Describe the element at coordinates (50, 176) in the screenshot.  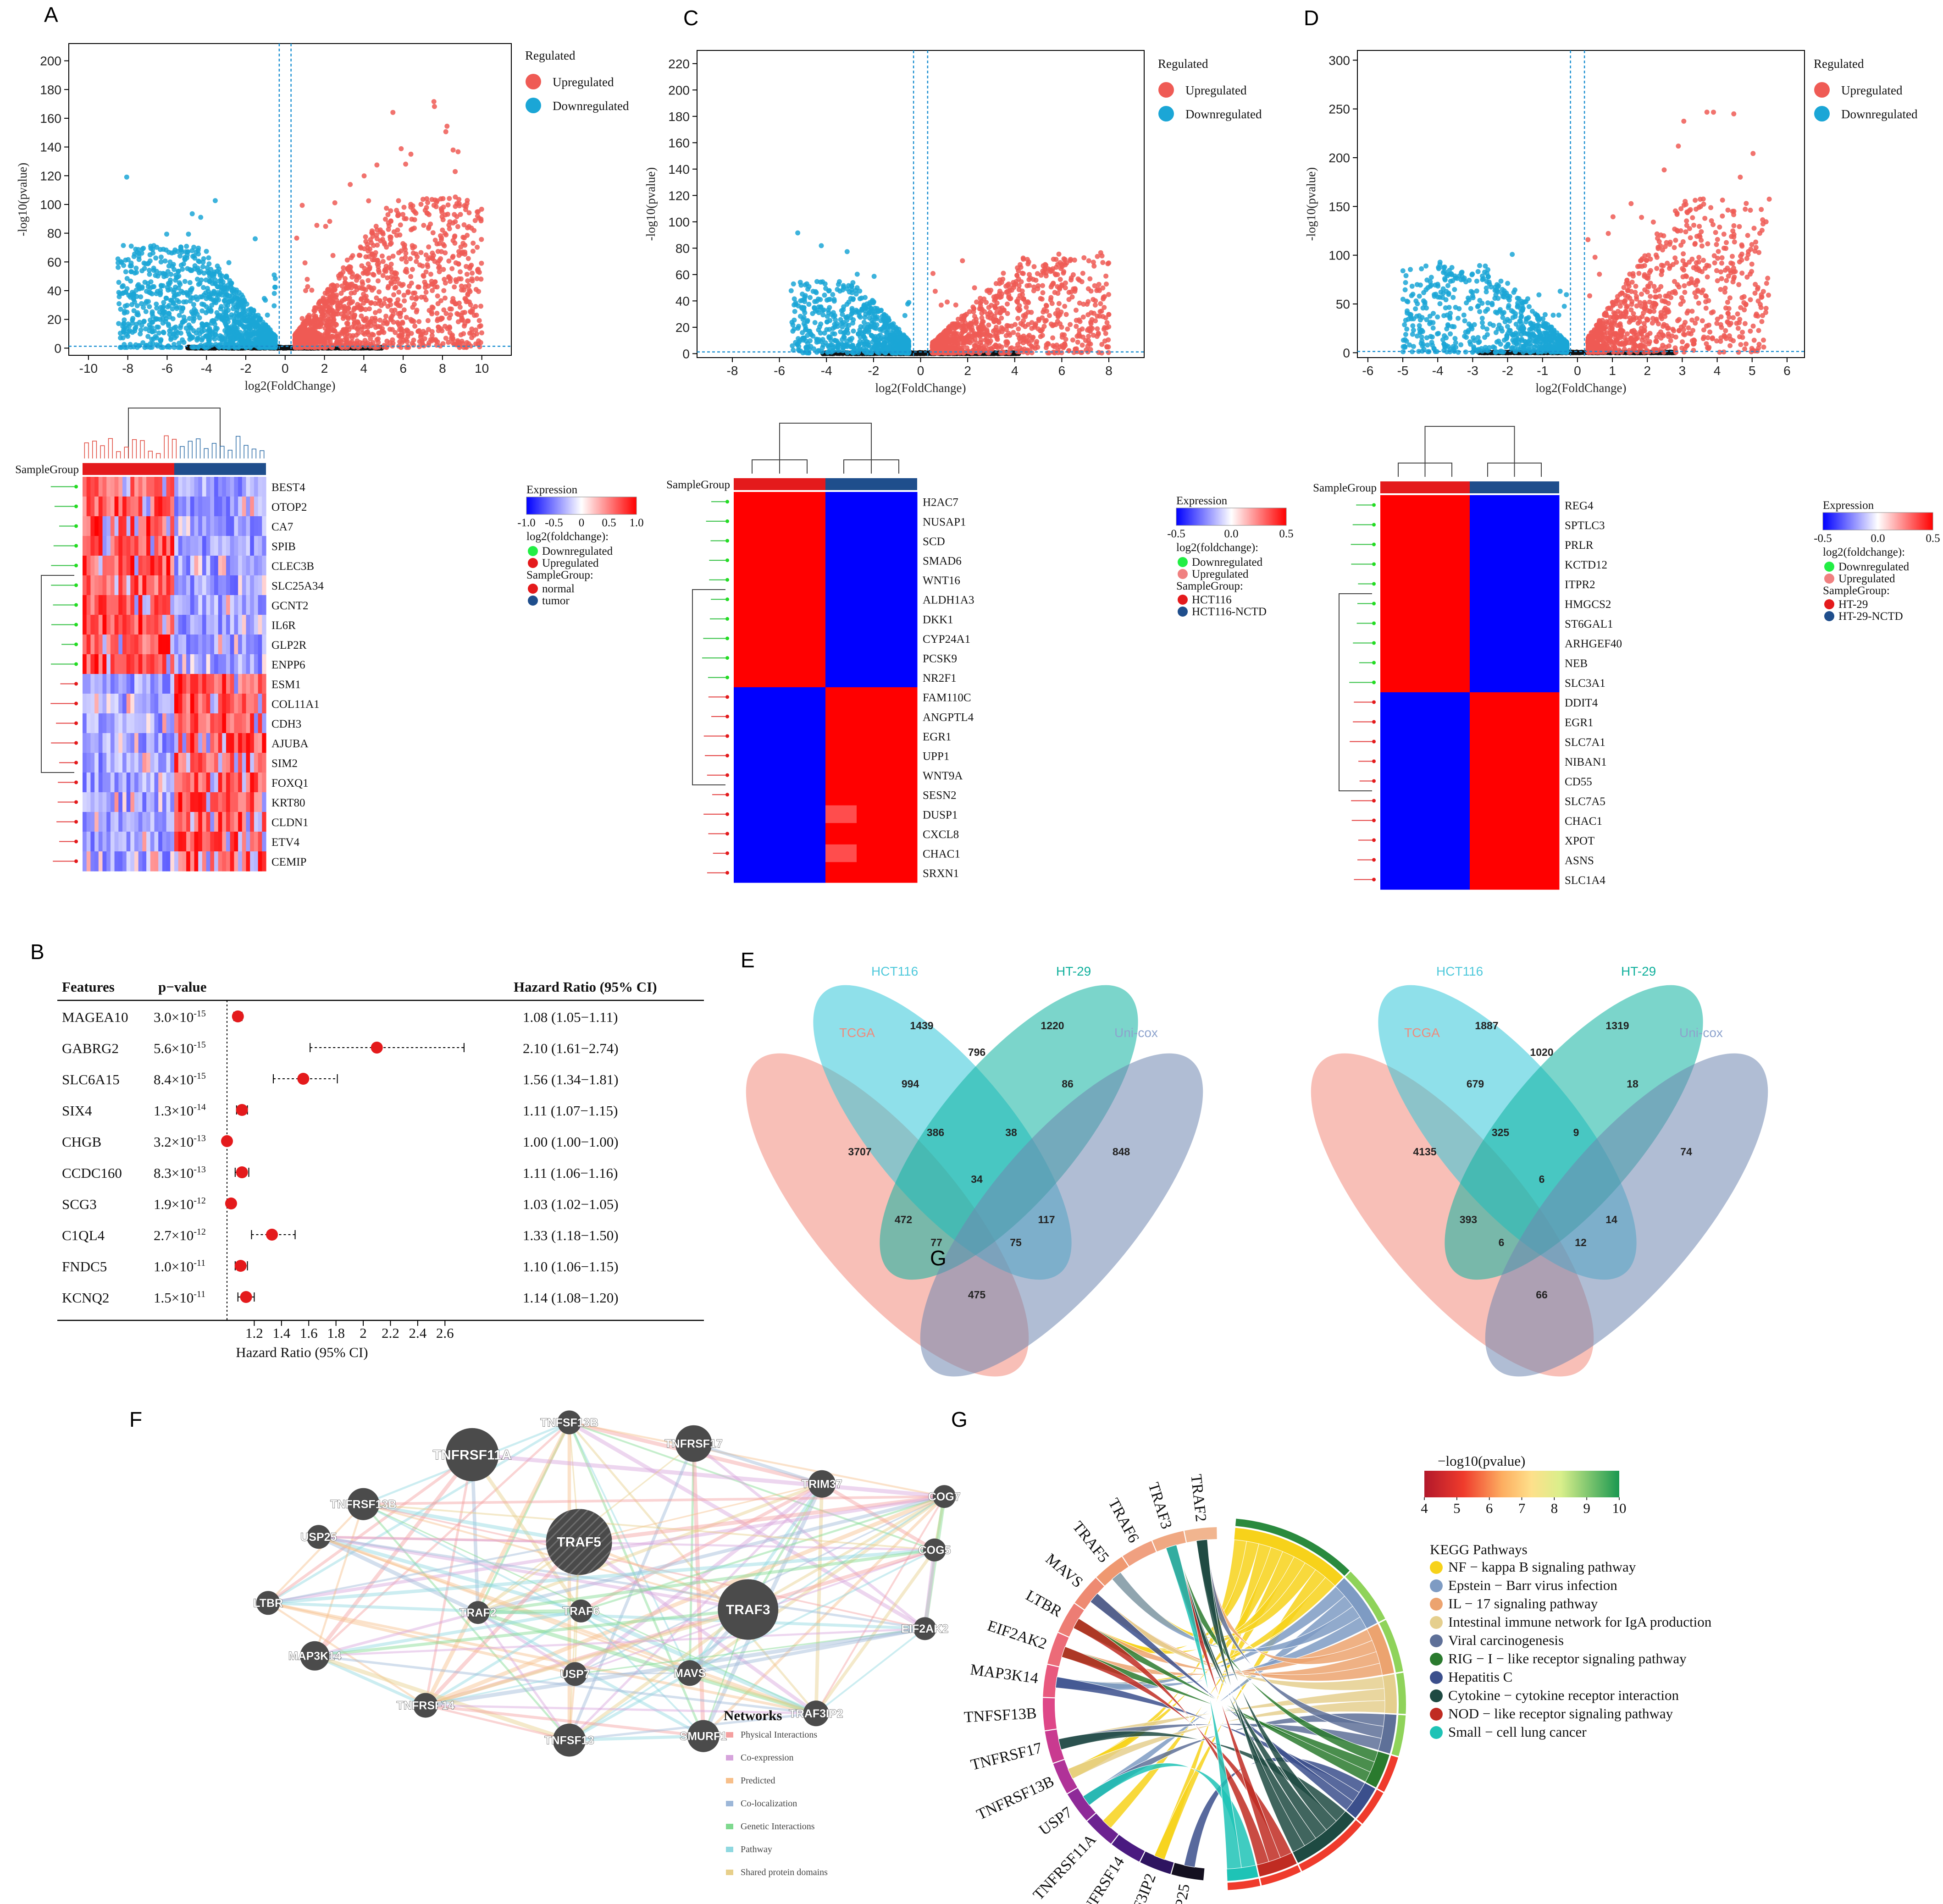
I see `y-tick-label: 120` at that location.